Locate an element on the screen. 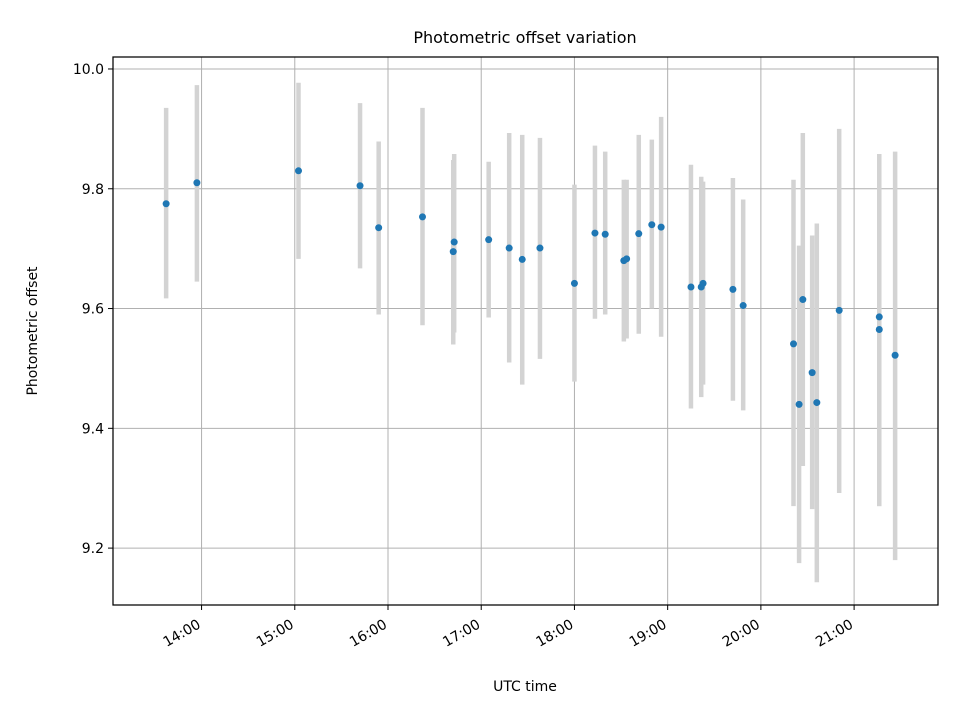  x-axis-label: UTC time is located at coordinates (525, 687).